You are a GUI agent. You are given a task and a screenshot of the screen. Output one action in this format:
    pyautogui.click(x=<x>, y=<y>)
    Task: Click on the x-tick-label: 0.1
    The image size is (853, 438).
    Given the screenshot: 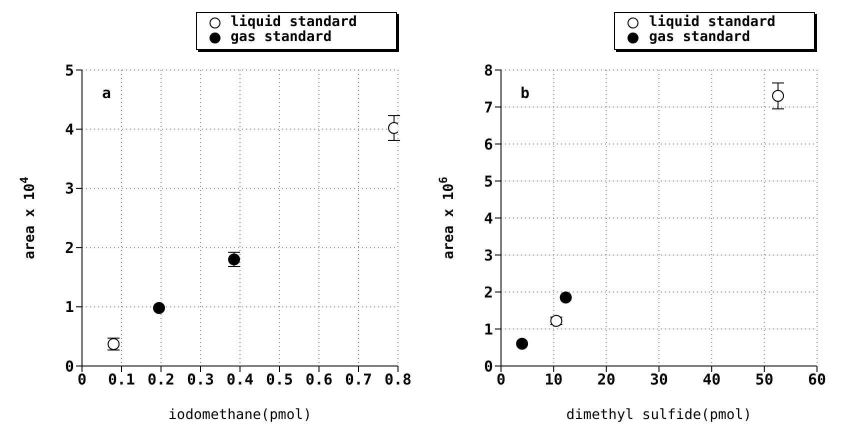 What is the action you would take?
    pyautogui.click(x=122, y=379)
    